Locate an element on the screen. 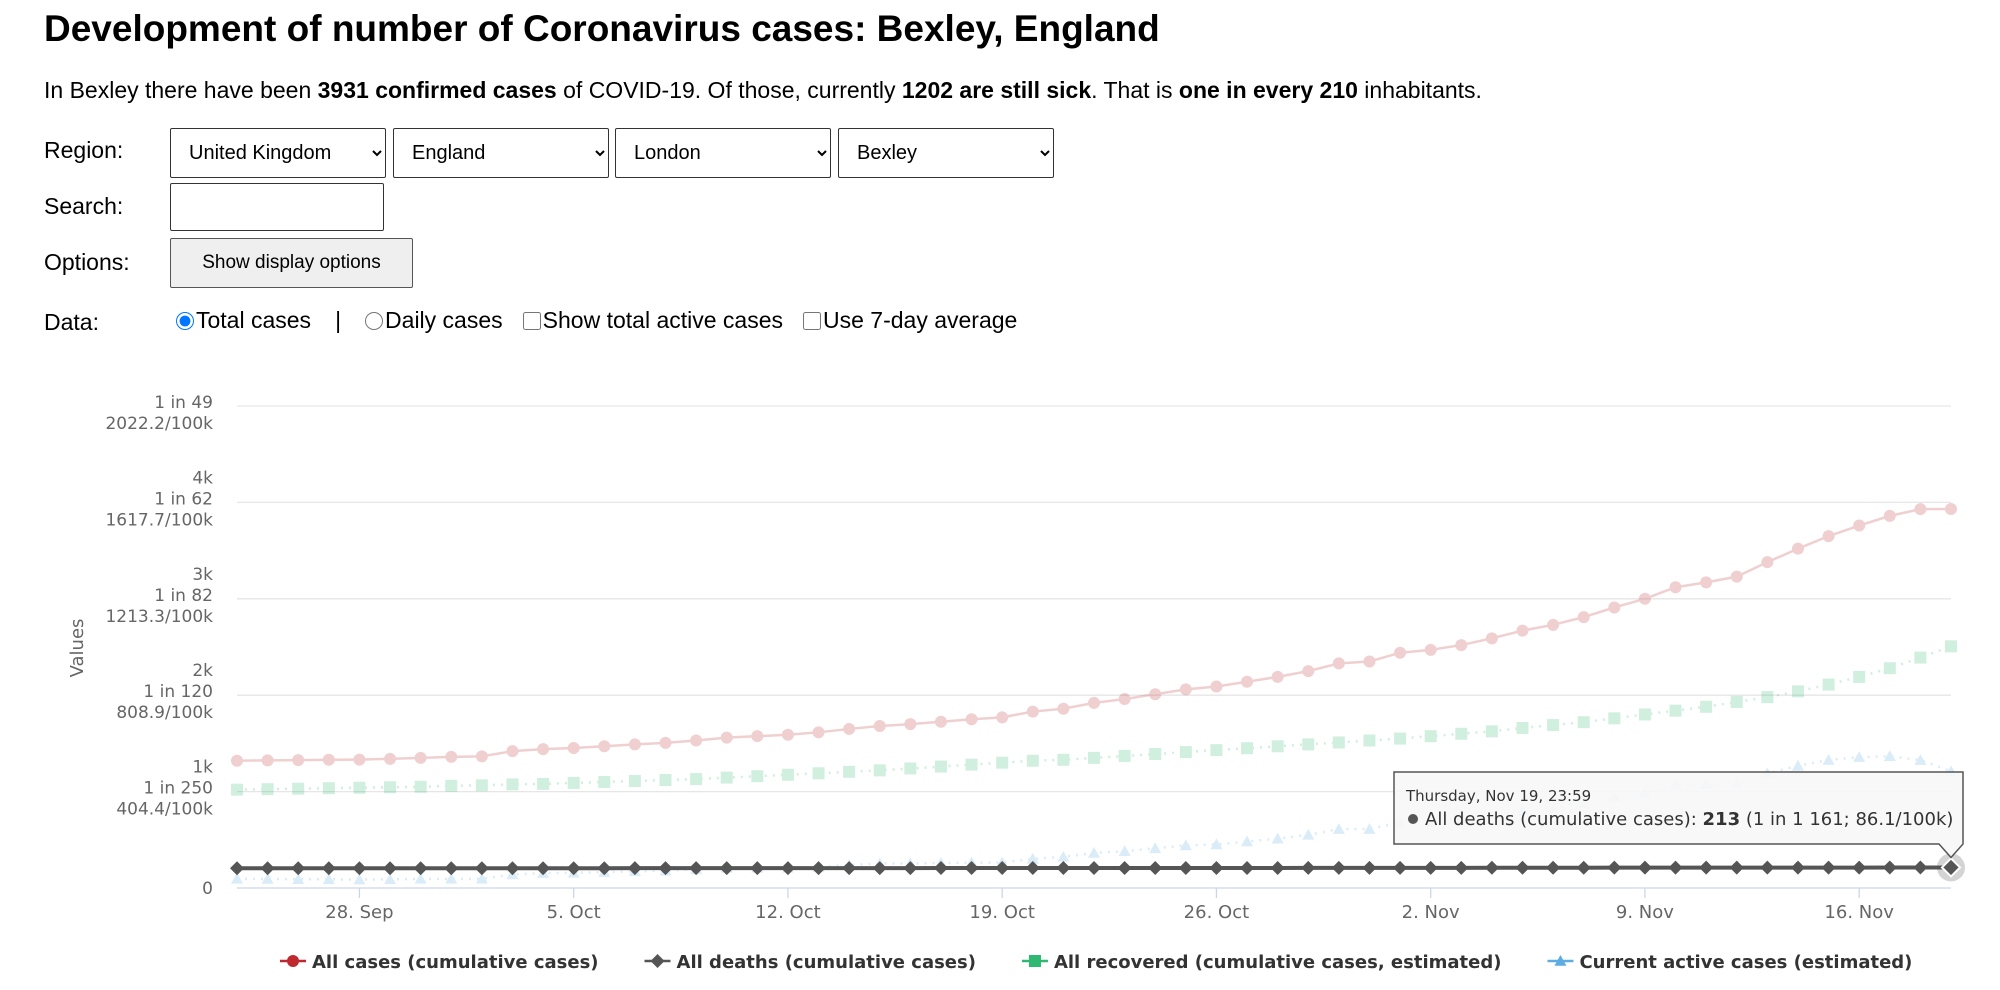  desc-text: inhabitants. is located at coordinates (1419, 90).